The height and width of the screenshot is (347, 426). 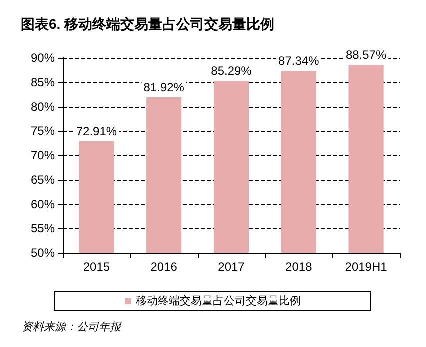 What do you see at coordinates (148, 24) in the screenshot?
I see `chart-title: 图表6. 移动终端交易量占公司交易量比例` at bounding box center [148, 24].